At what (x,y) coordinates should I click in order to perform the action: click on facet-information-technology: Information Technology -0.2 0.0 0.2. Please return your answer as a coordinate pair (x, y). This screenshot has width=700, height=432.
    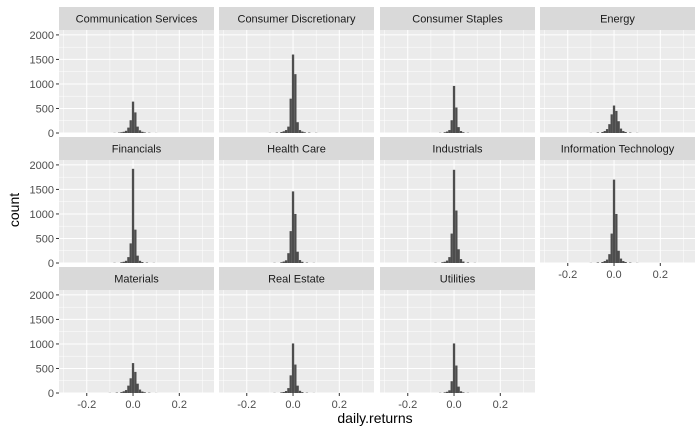
    Looking at the image, I should click on (617, 209).